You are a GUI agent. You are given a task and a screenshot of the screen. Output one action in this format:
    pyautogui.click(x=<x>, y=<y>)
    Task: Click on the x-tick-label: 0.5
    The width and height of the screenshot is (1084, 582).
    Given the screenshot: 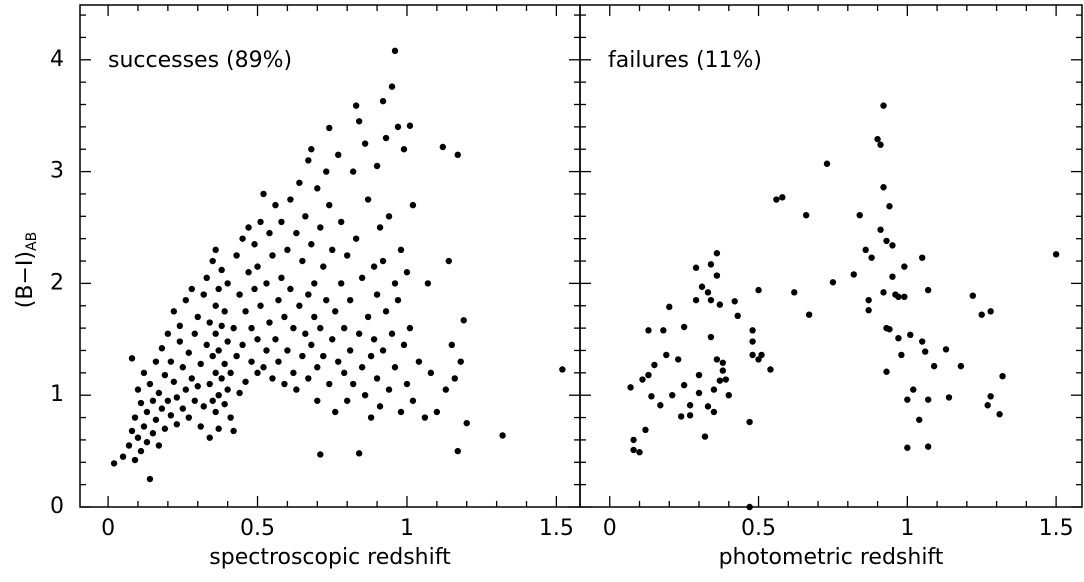 What is the action you would take?
    pyautogui.click(x=758, y=528)
    